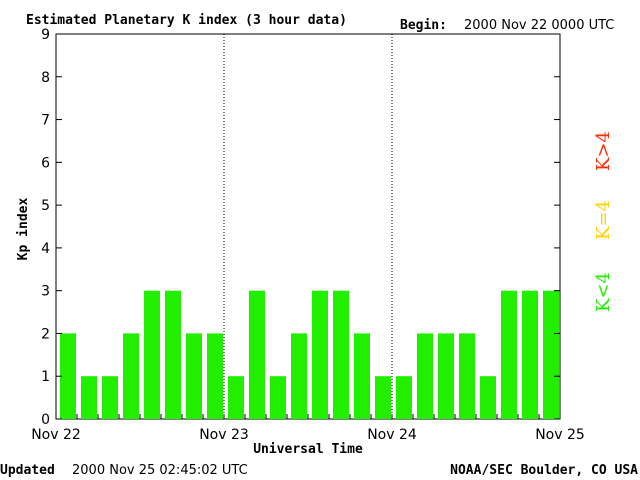 This screenshot has width=640, height=480. I want to click on begin-value: 2000 Nov 22 0000 UTC, so click(539, 25).